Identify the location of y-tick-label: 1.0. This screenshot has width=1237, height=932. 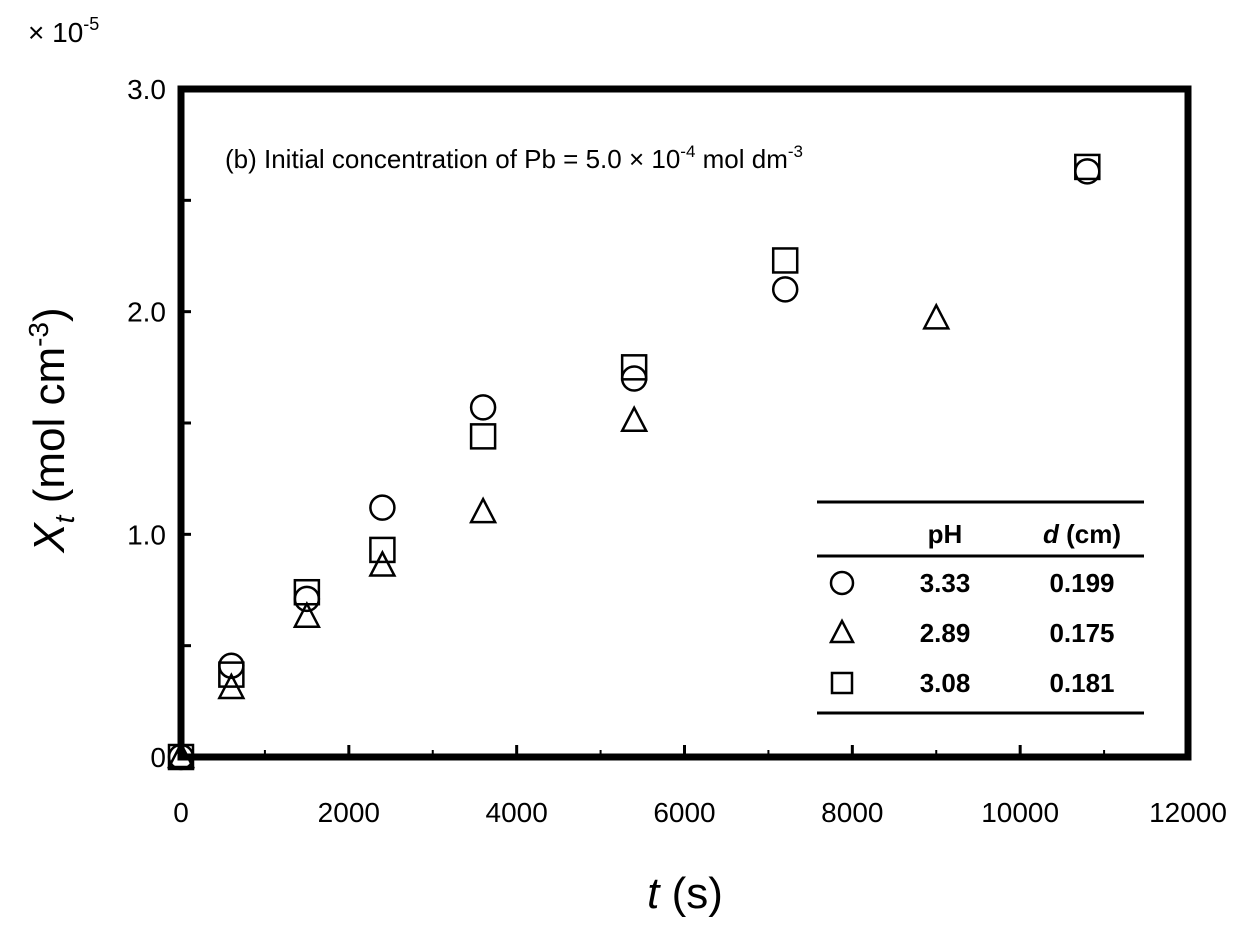
(146, 534).